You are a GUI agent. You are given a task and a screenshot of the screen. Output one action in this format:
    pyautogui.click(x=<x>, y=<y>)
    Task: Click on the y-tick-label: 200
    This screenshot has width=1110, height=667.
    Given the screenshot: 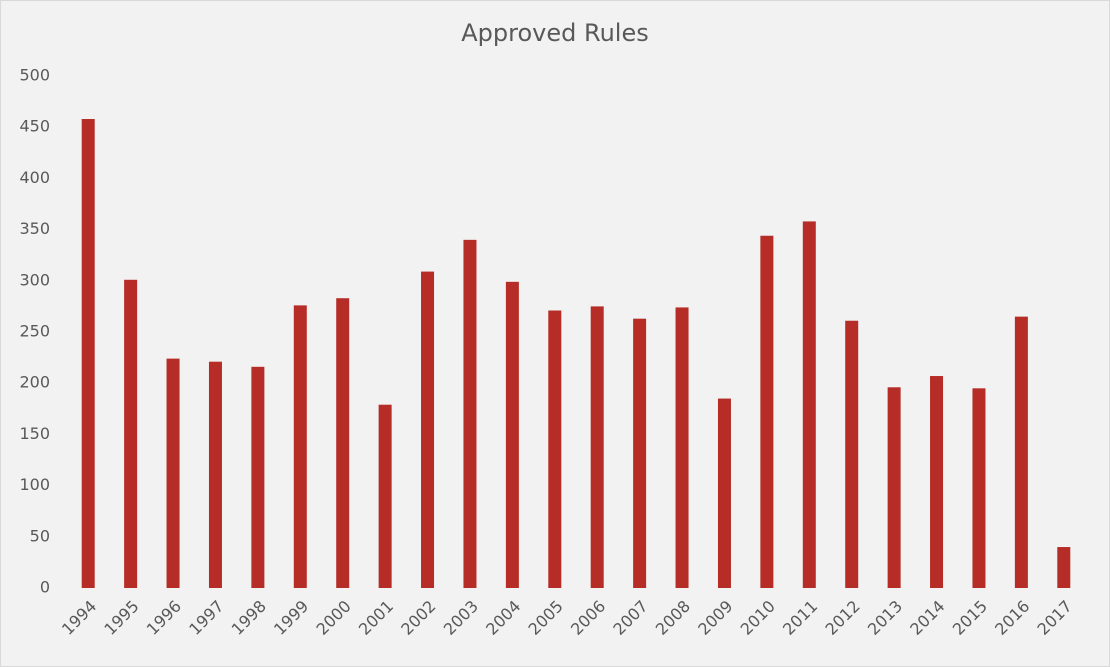 What is the action you would take?
    pyautogui.click(x=34, y=382)
    